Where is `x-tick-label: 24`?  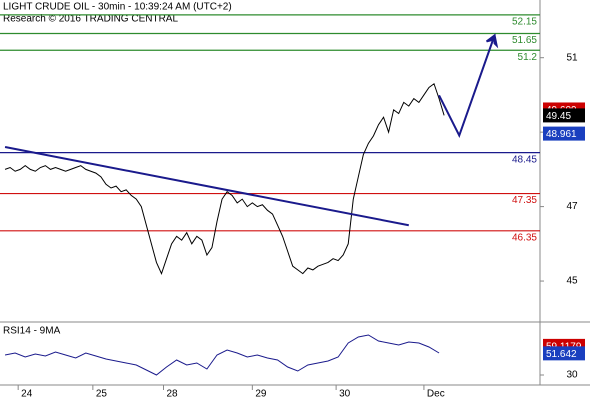
x-tick-label: 24 is located at coordinates (27, 394).